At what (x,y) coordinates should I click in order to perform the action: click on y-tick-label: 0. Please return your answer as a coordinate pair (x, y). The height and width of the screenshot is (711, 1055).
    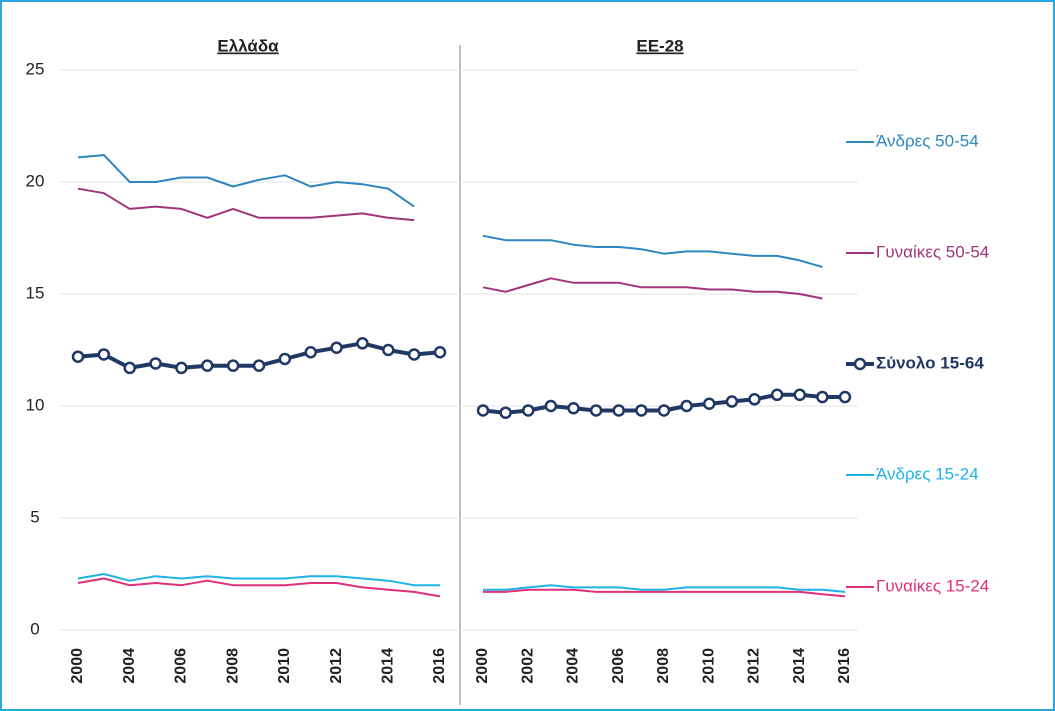
    Looking at the image, I should click on (34, 628).